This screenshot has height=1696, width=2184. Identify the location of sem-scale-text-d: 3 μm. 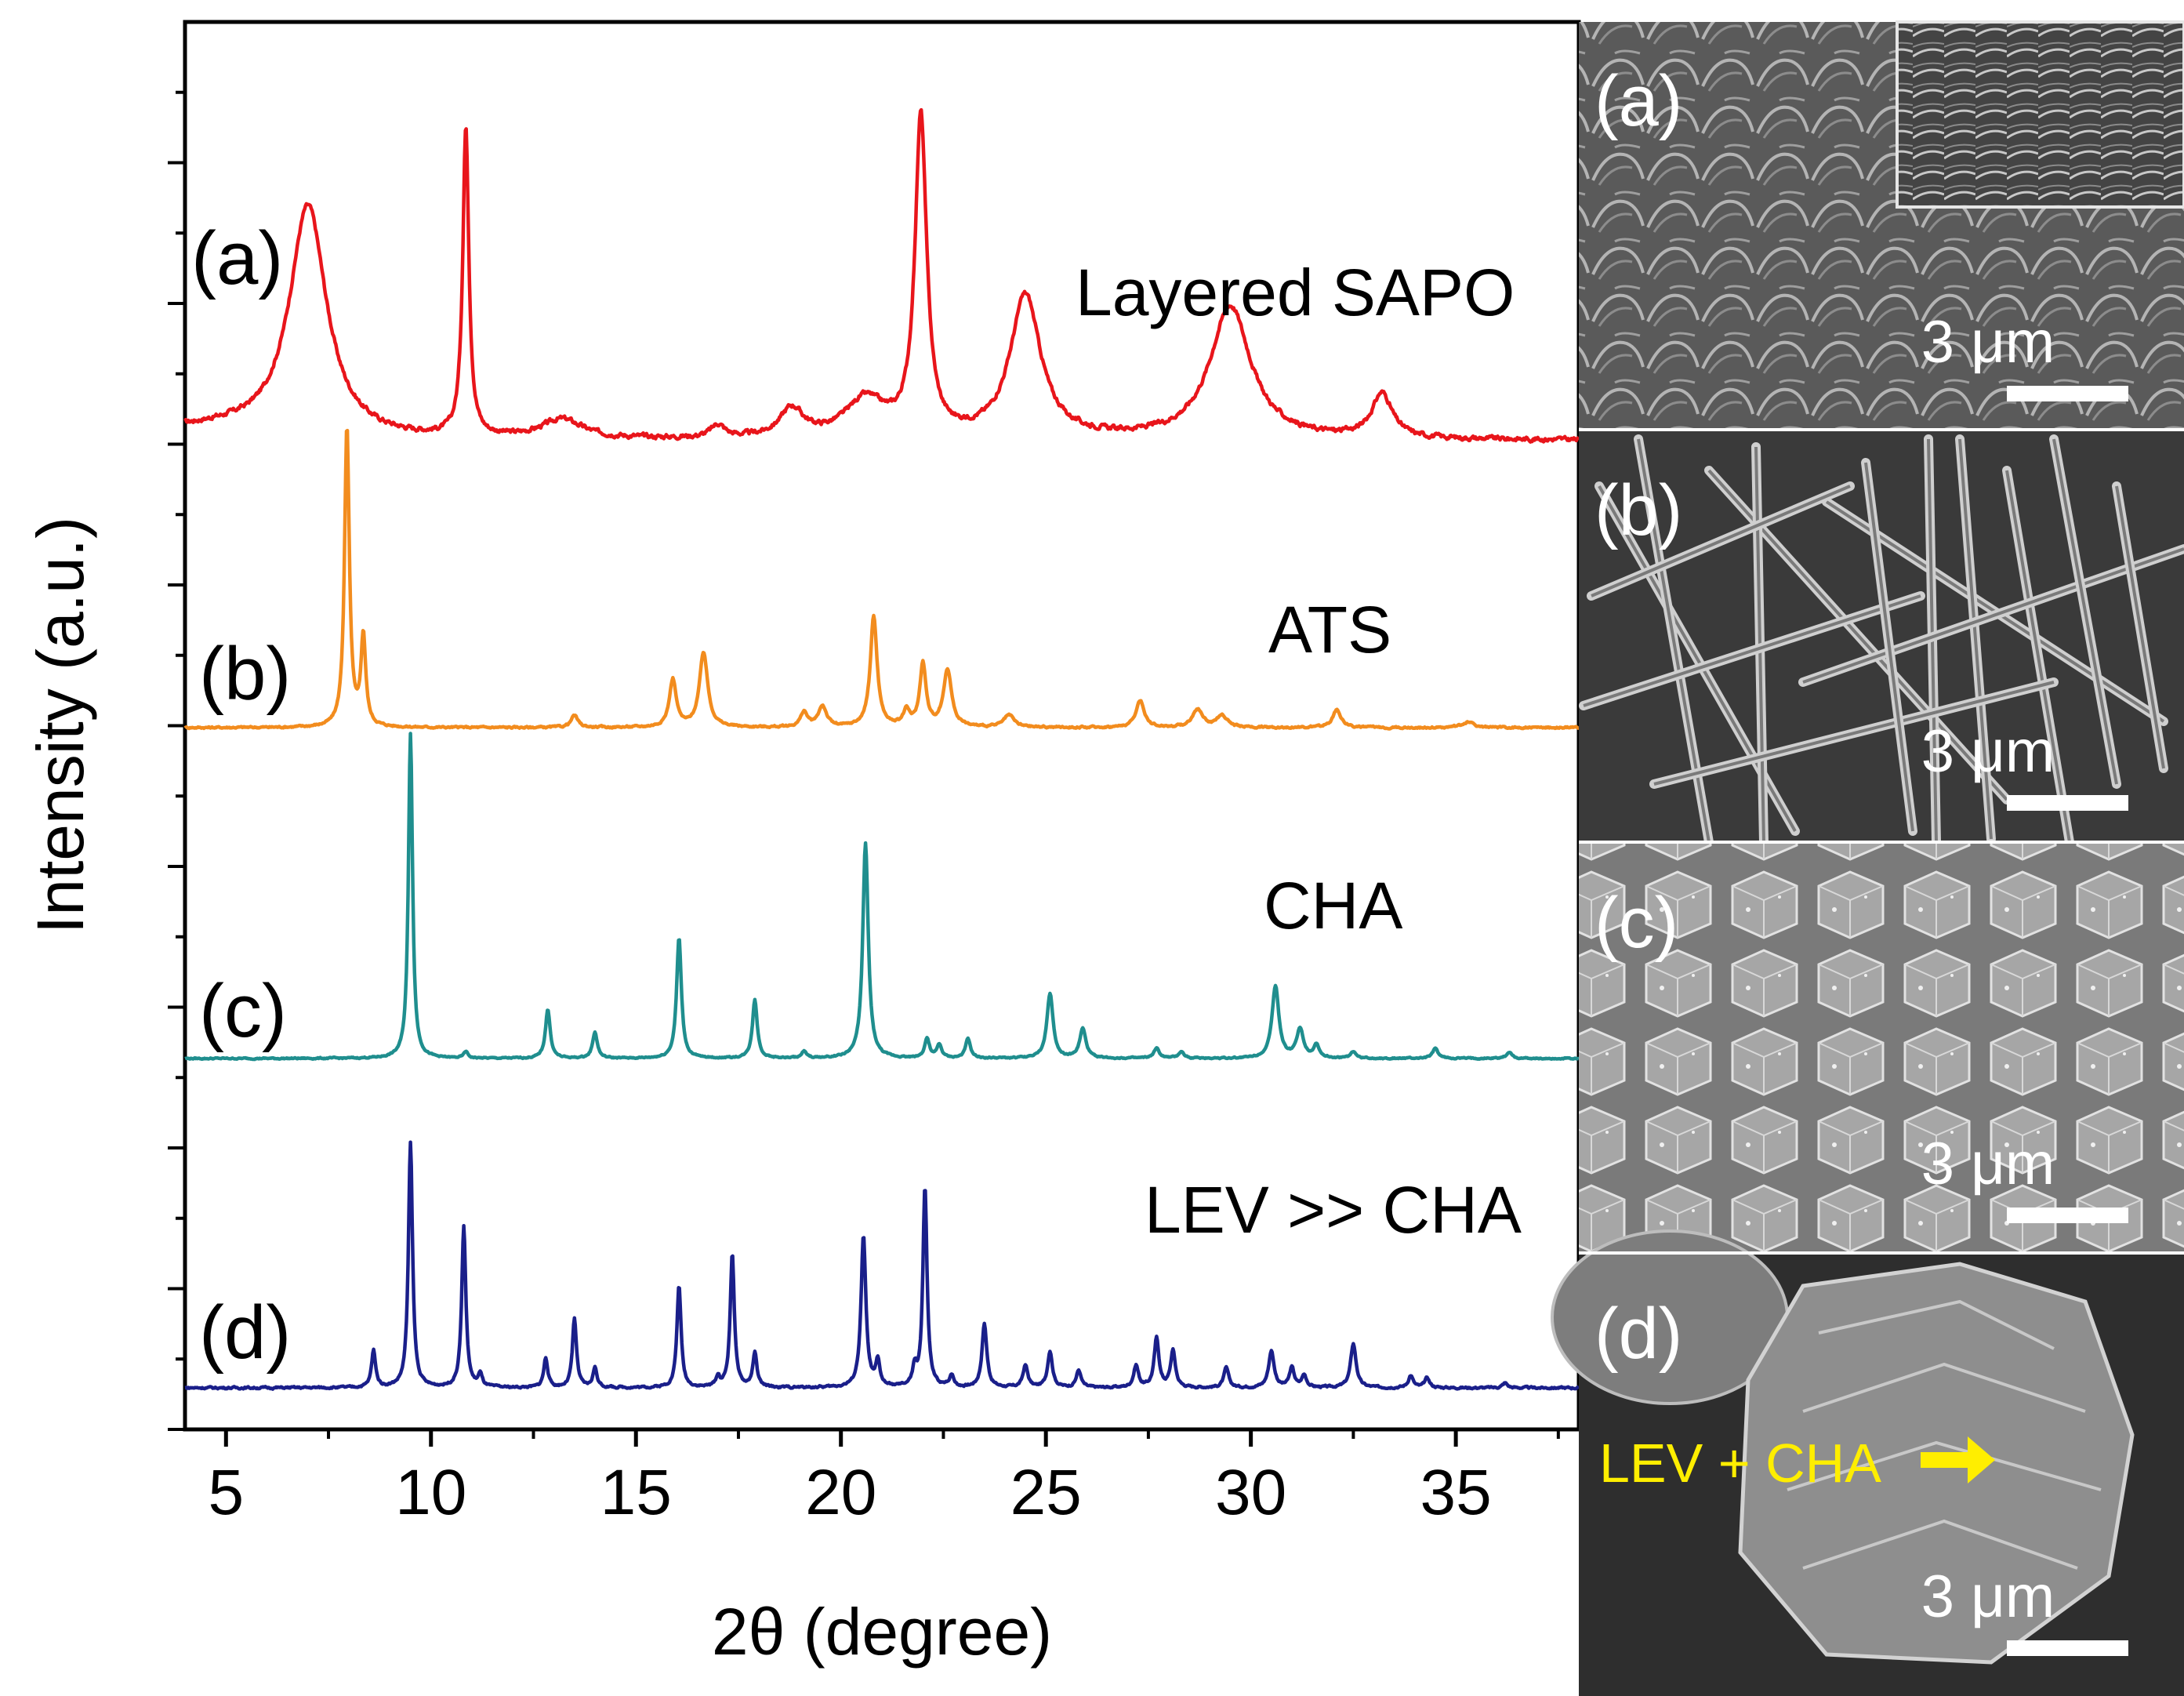
(1988, 1596).